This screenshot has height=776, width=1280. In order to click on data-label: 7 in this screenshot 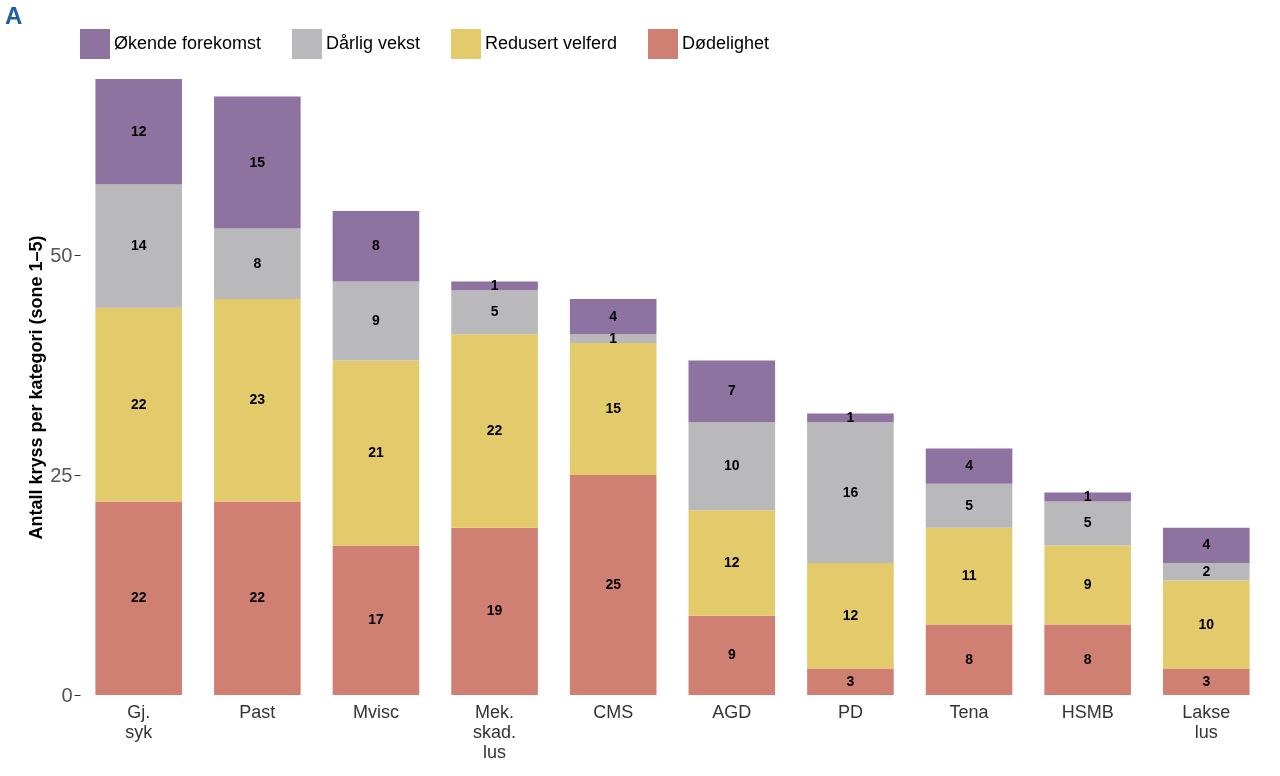, I will do `click(731, 390)`.